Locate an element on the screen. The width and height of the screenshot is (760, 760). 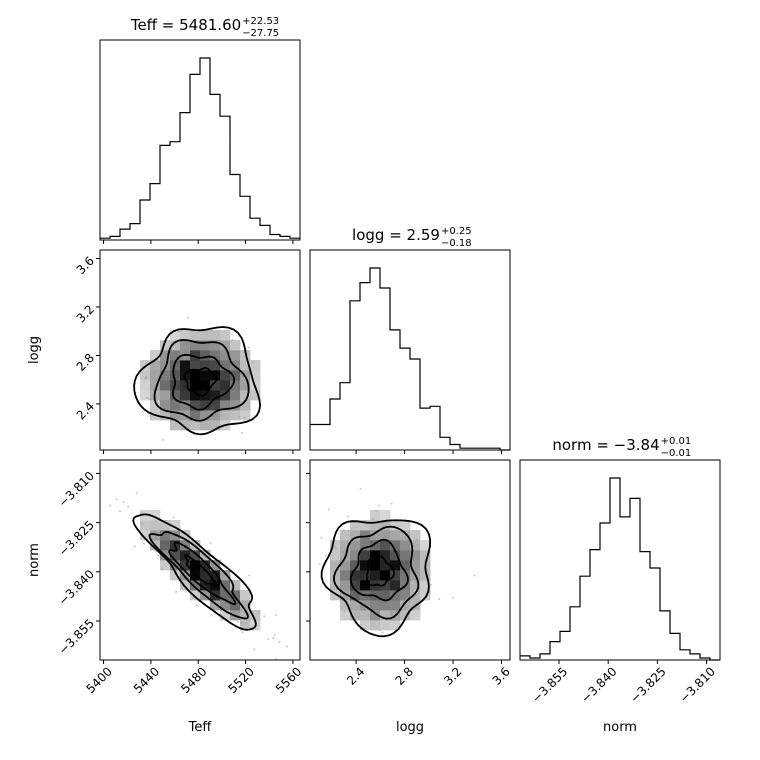
x-tick-label-Teff: 5520 is located at coordinates (241, 679).